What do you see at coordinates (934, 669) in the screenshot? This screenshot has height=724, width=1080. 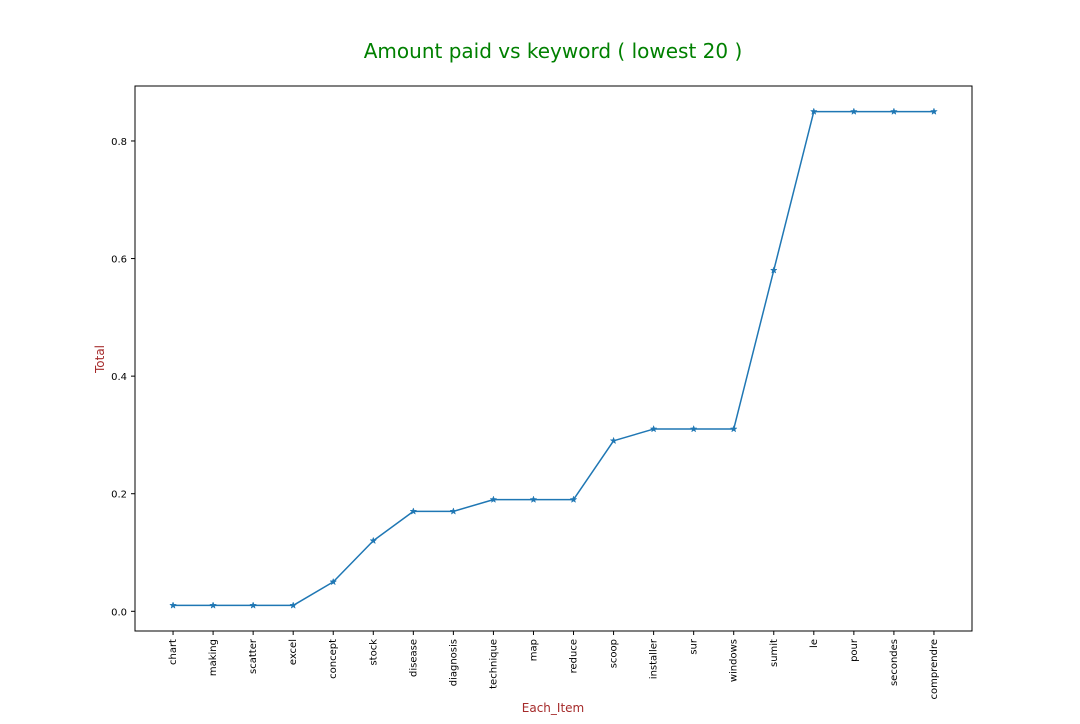 I see `x-tick-label: comprendre` at bounding box center [934, 669].